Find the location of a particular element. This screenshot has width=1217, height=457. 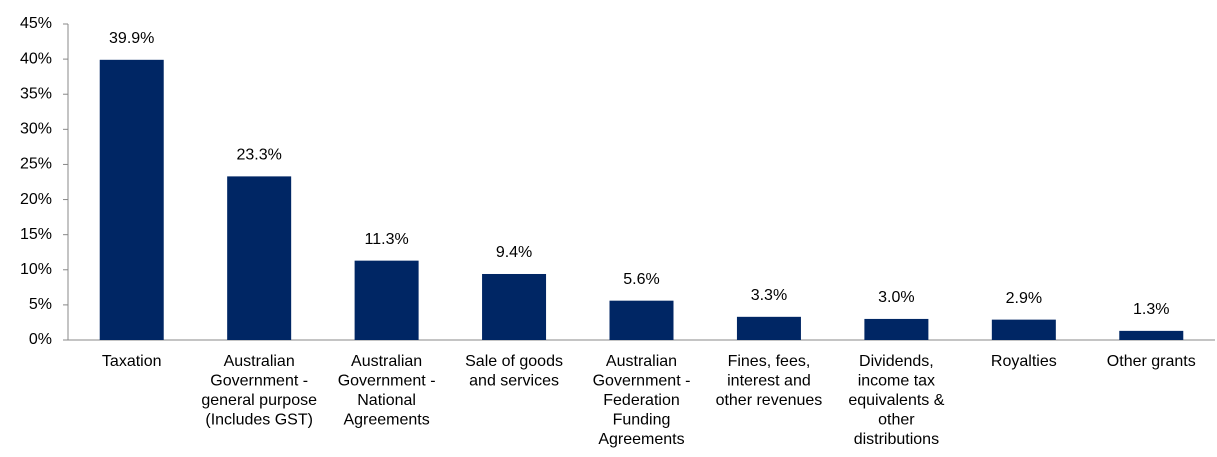

data-label: 11.3% is located at coordinates (387, 239).